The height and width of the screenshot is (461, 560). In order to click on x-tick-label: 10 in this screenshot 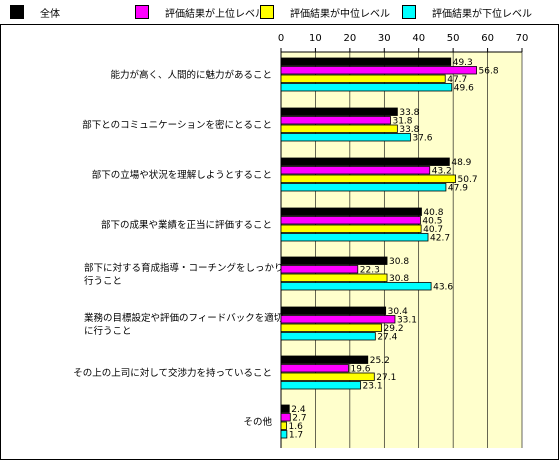, I will do `click(315, 38)`.